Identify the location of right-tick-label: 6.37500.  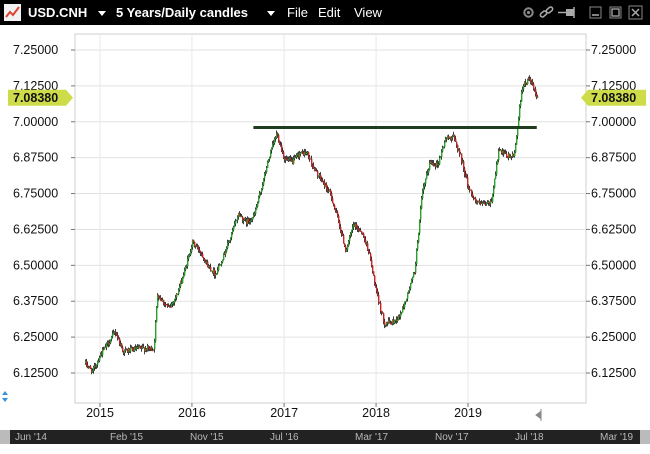
(613, 301).